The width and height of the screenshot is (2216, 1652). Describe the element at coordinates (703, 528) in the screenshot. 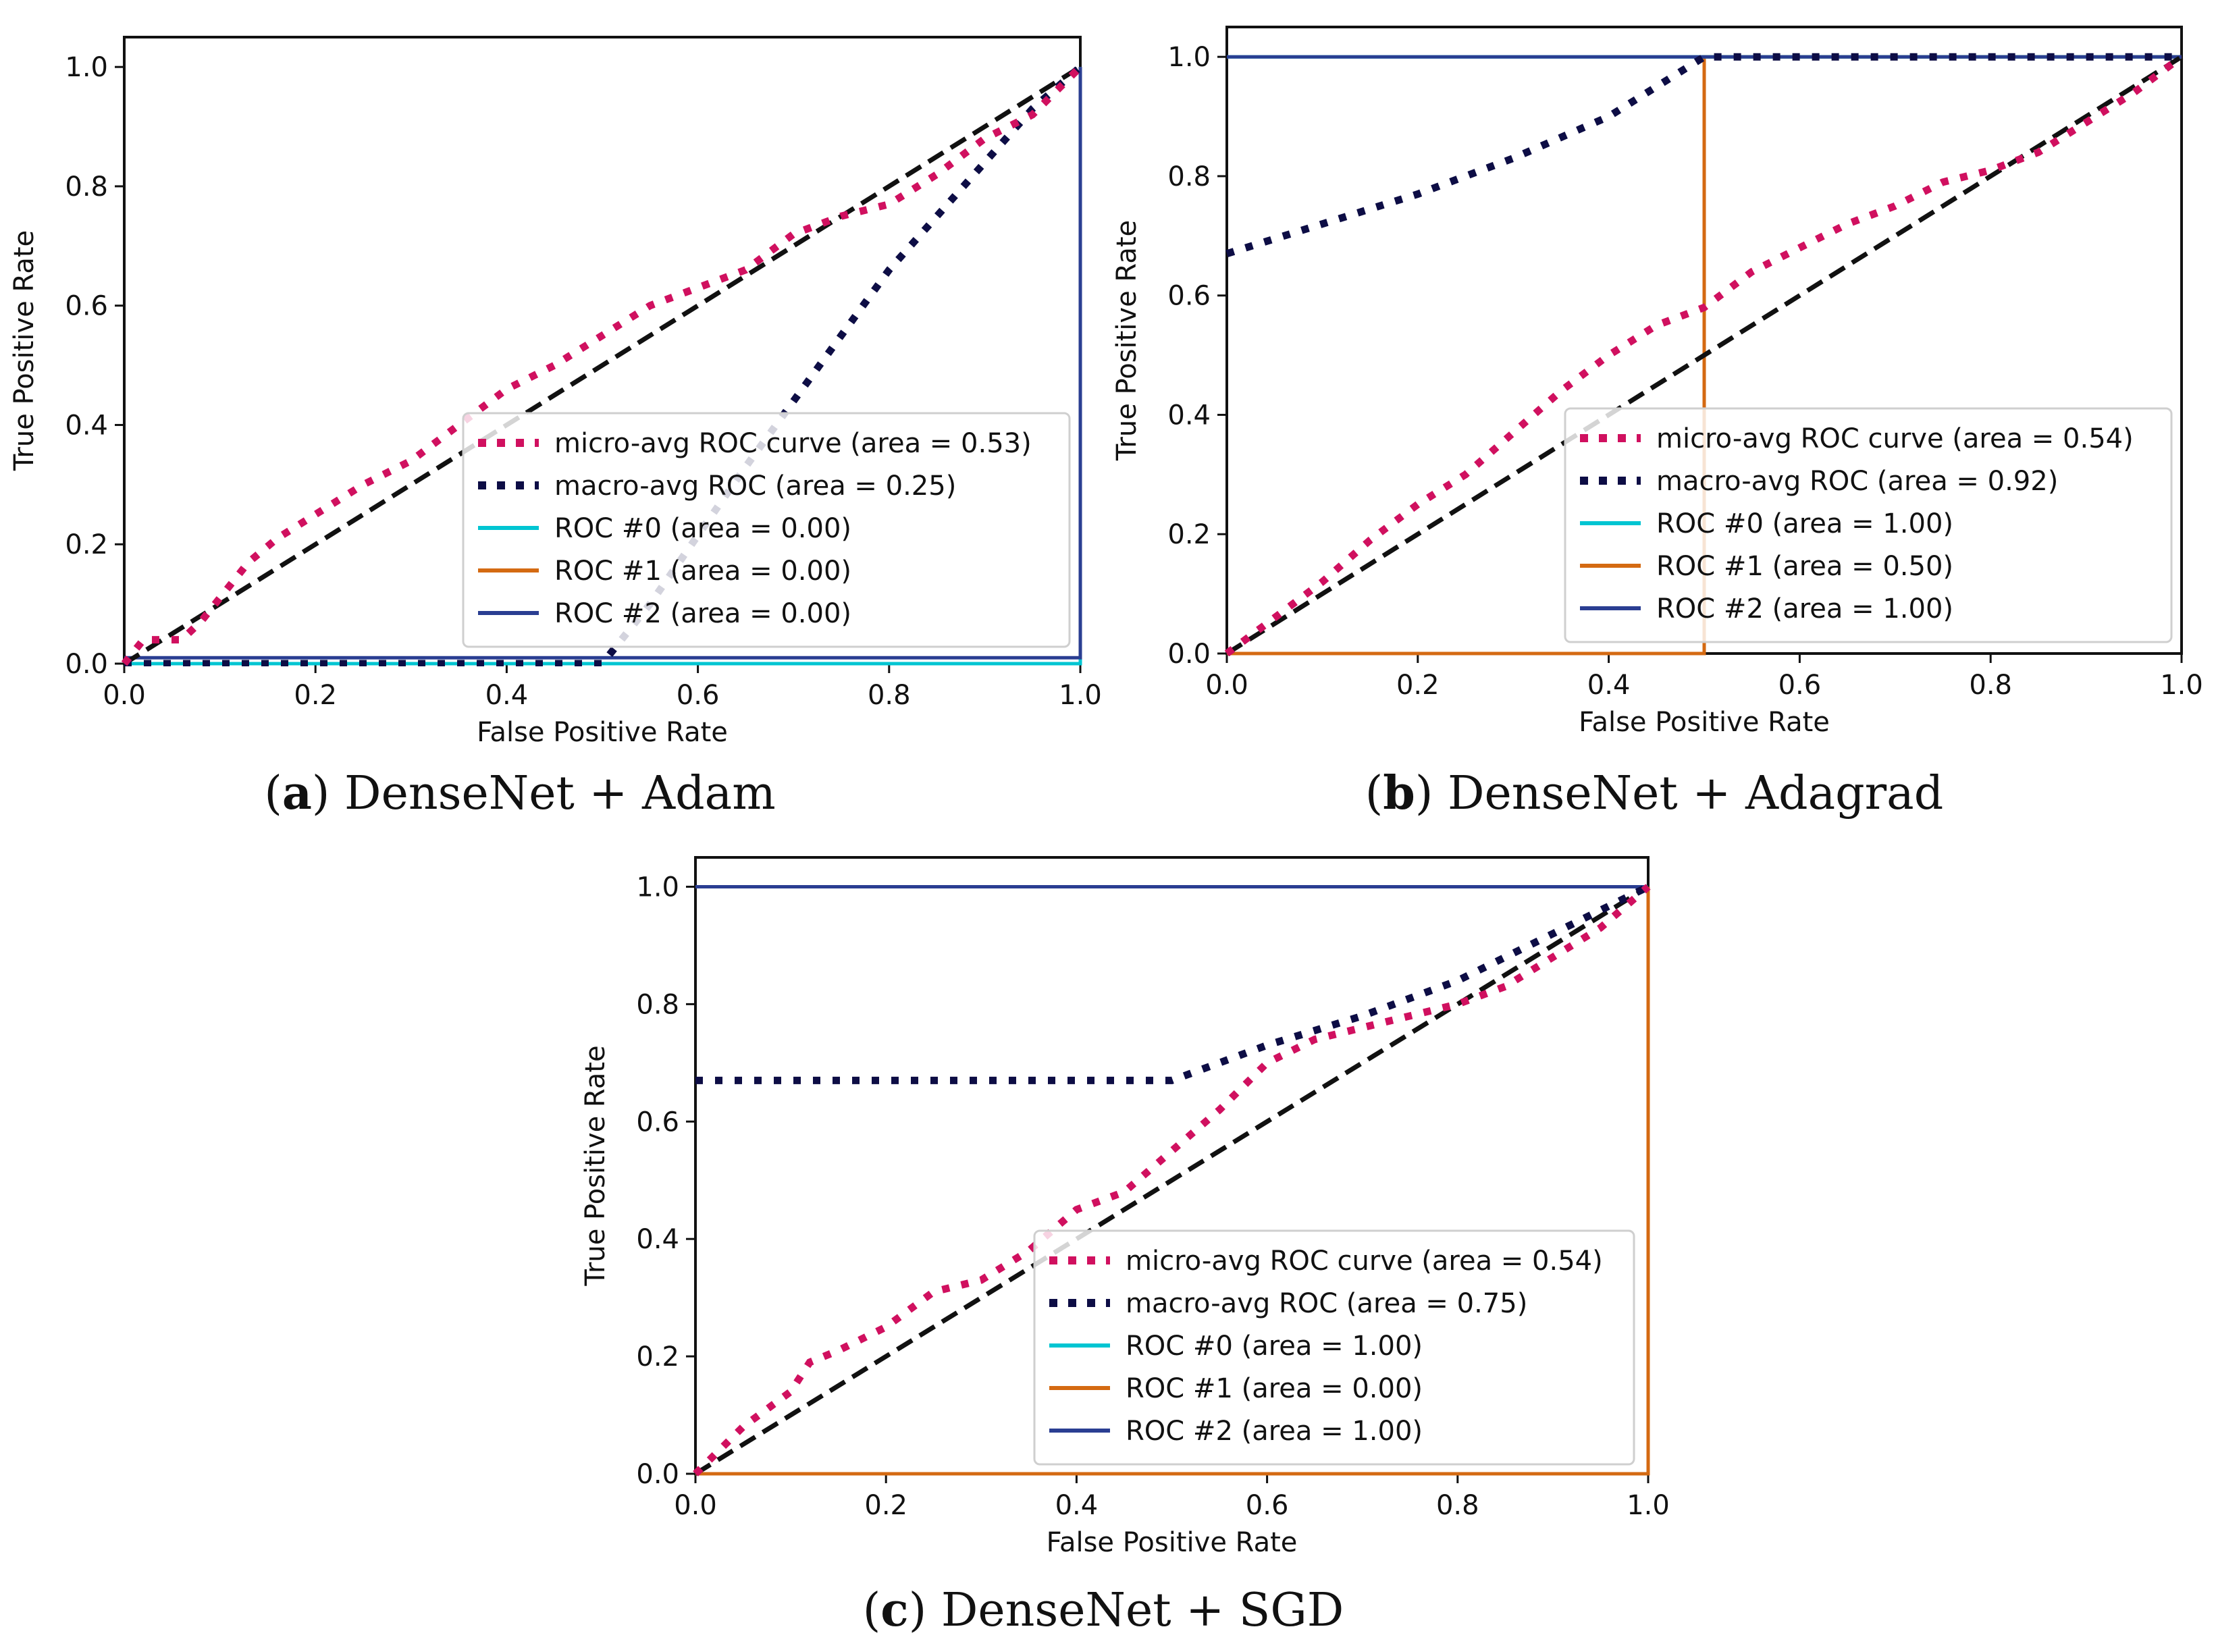

I see `legend-label-roc0: ROC #0 (area = 0.00)` at that location.